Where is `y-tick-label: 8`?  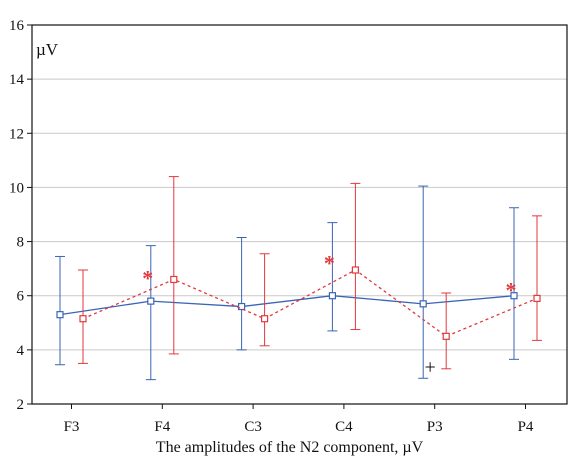
y-tick-label: 8 is located at coordinates (21, 243).